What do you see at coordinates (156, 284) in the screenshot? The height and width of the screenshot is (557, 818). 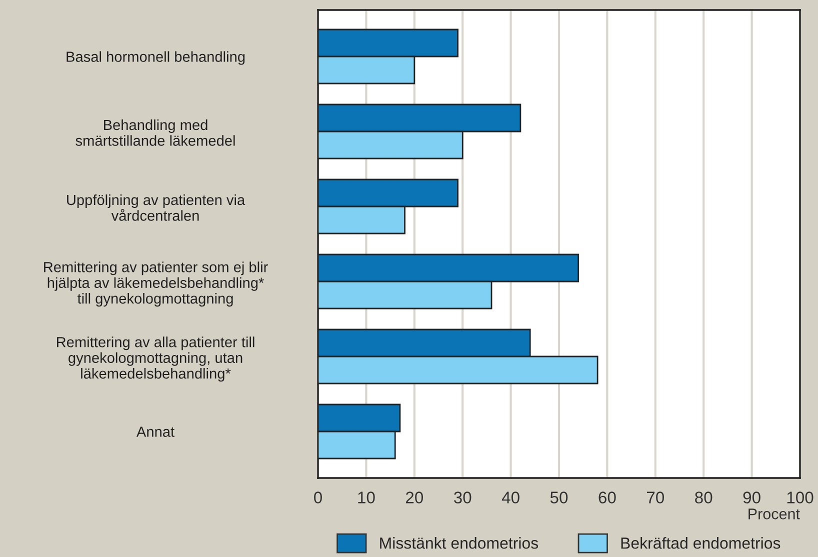 I see `y-tick-label: Remittering av patienter som ej blir hjälpta av läkemedelsbehandling* till gynekologmottagning` at bounding box center [156, 284].